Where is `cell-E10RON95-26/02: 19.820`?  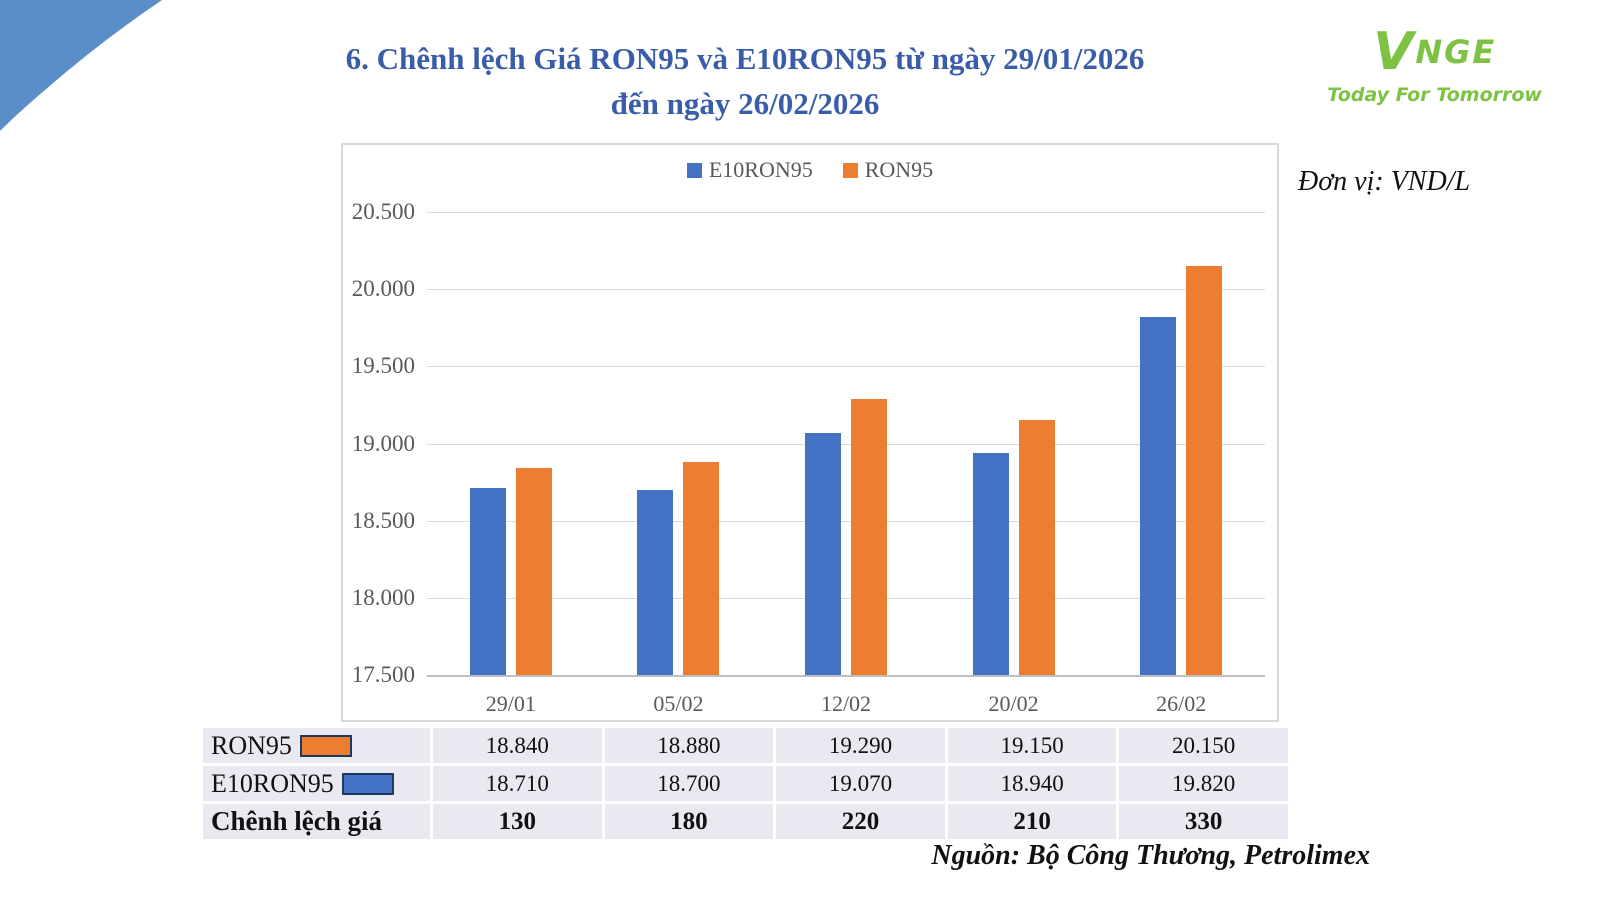
cell-E10RON95-26/02: 19.820 is located at coordinates (1203, 783).